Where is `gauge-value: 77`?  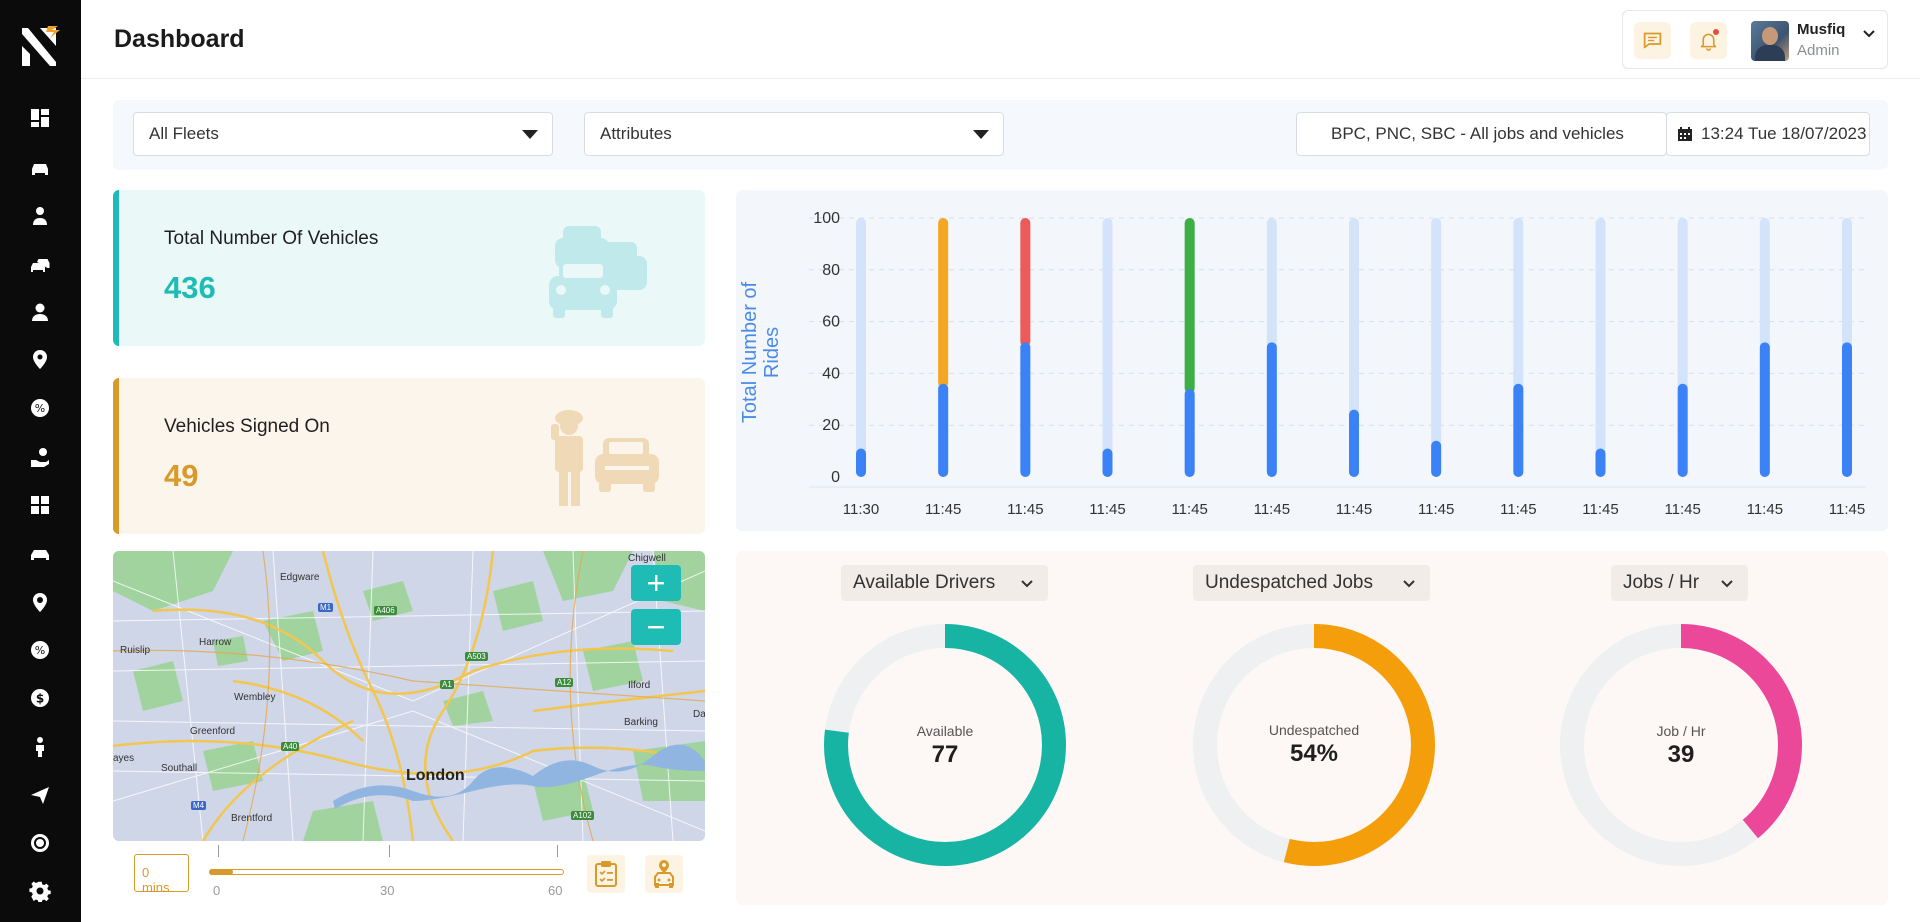
gauge-value: 77 is located at coordinates (945, 754).